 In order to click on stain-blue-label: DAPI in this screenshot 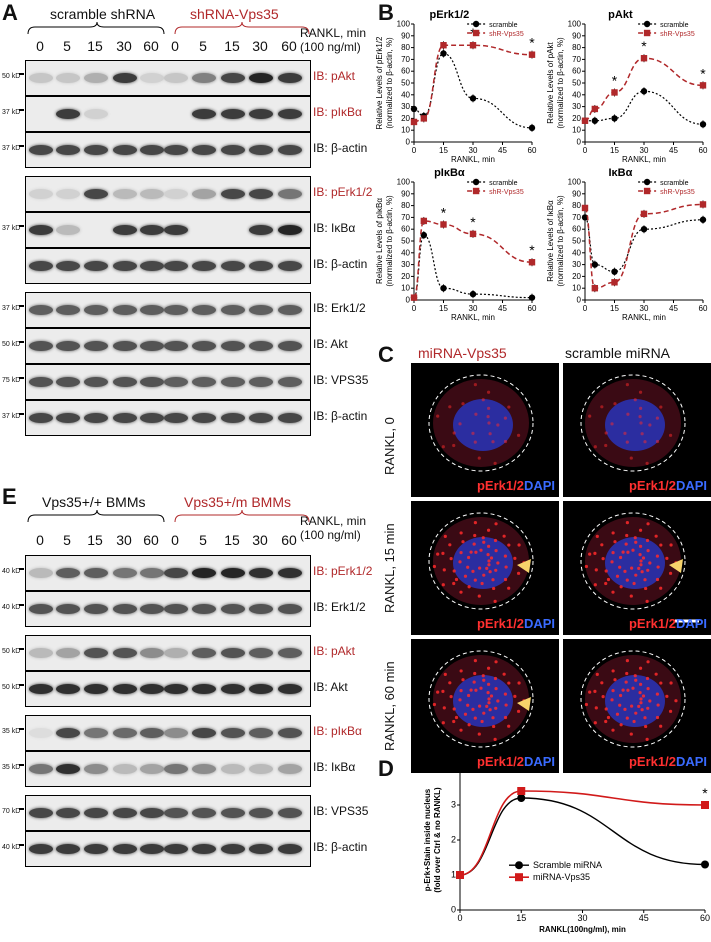, I will do `click(539, 623)`.